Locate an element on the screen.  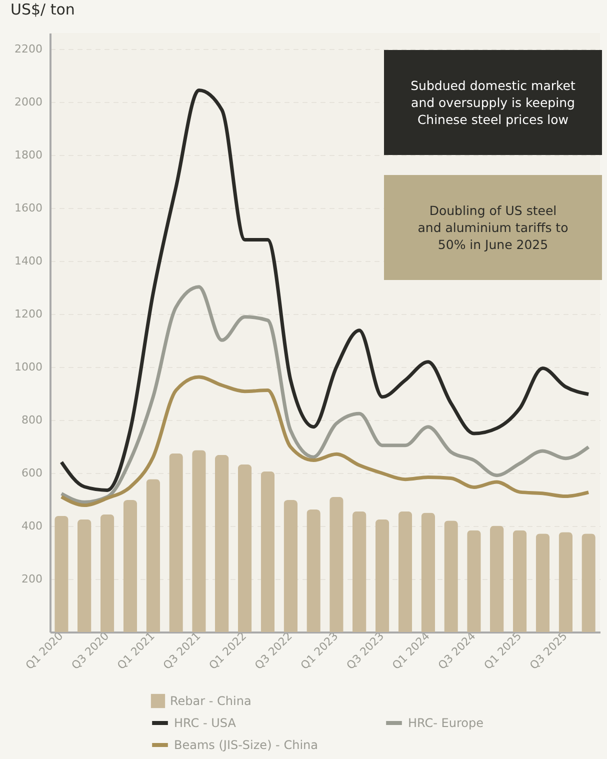
legend-label: Beams (JIS-Size) - China is located at coordinates (246, 745).